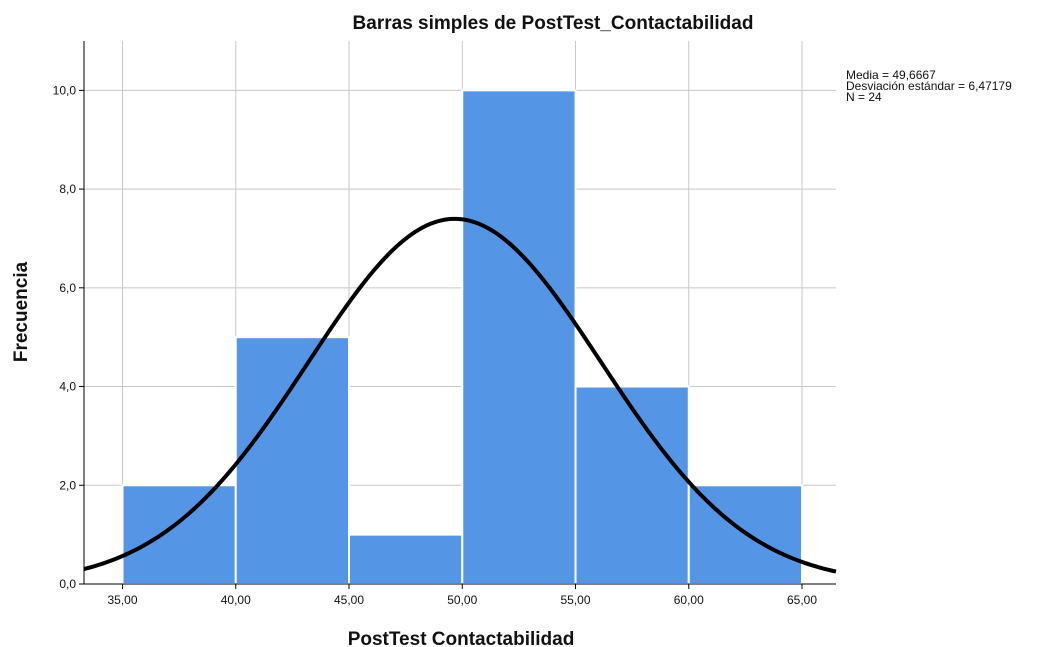 This screenshot has width=1048, height=647. Describe the element at coordinates (21, 311) in the screenshot. I see `y-axis-title: Frecuencia` at that location.